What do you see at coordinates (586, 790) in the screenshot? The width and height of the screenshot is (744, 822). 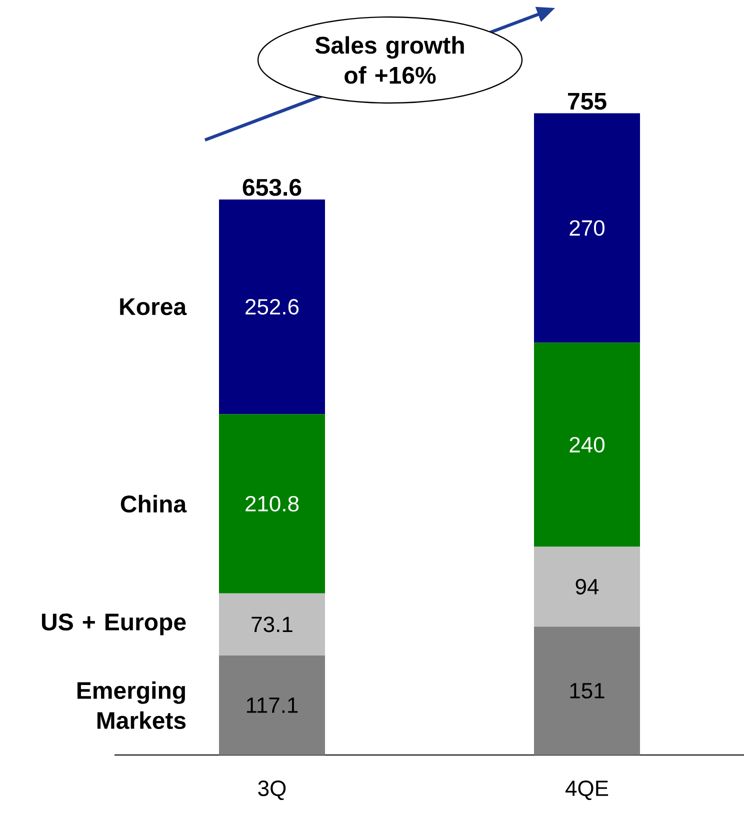 I see `x-tick-label: 4QE` at bounding box center [586, 790].